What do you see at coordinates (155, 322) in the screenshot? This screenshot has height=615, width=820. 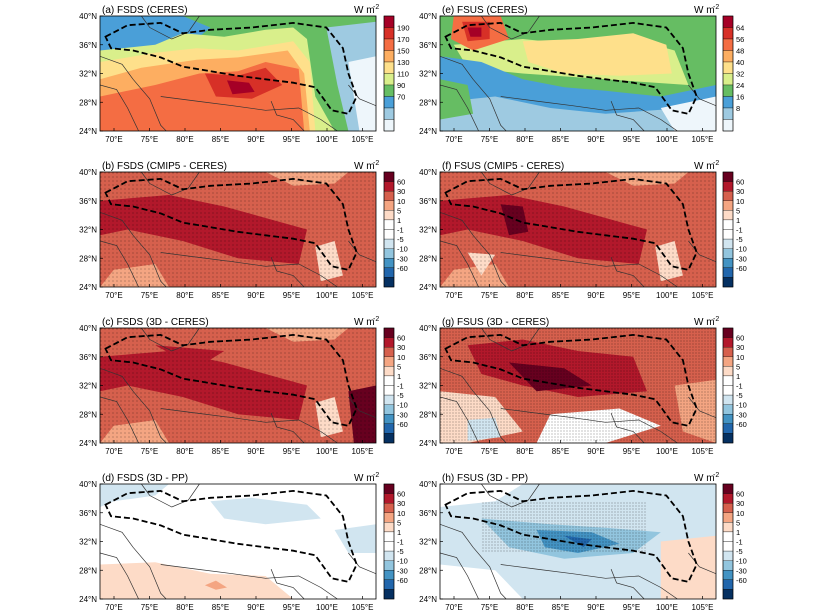 I see `panel-title: (c) FSDS (3D - CERES)` at bounding box center [155, 322].